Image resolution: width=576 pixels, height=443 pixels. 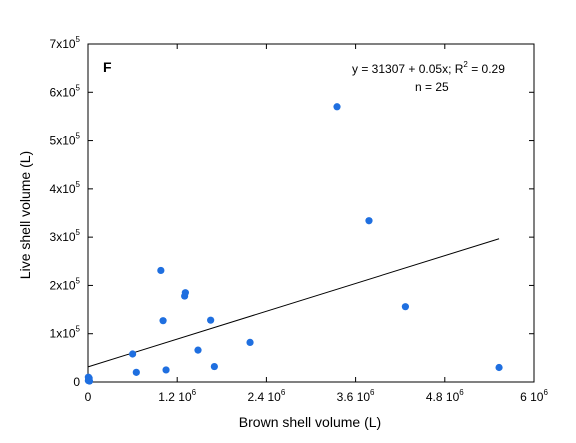 What do you see at coordinates (445, 396) in the screenshot?
I see `x-tick-label: 4.8 106` at bounding box center [445, 396].